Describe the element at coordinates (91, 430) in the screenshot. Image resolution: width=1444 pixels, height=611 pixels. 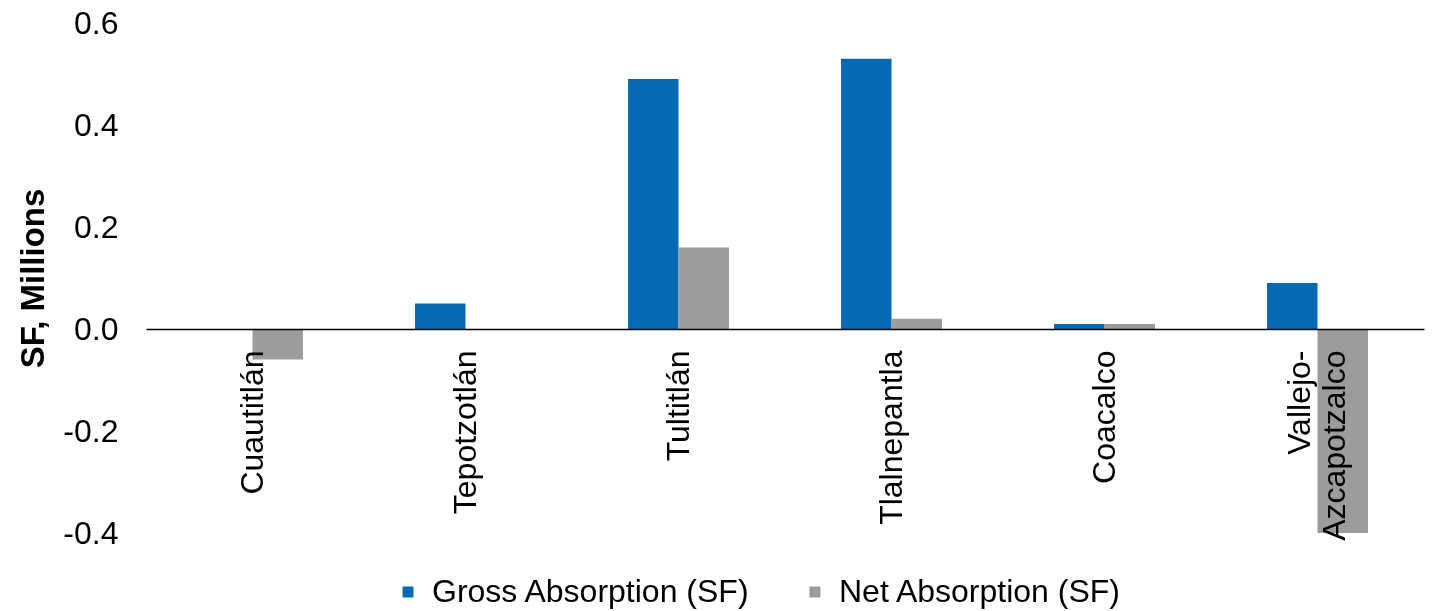
I see `y-tick-label: -0.2` at that location.